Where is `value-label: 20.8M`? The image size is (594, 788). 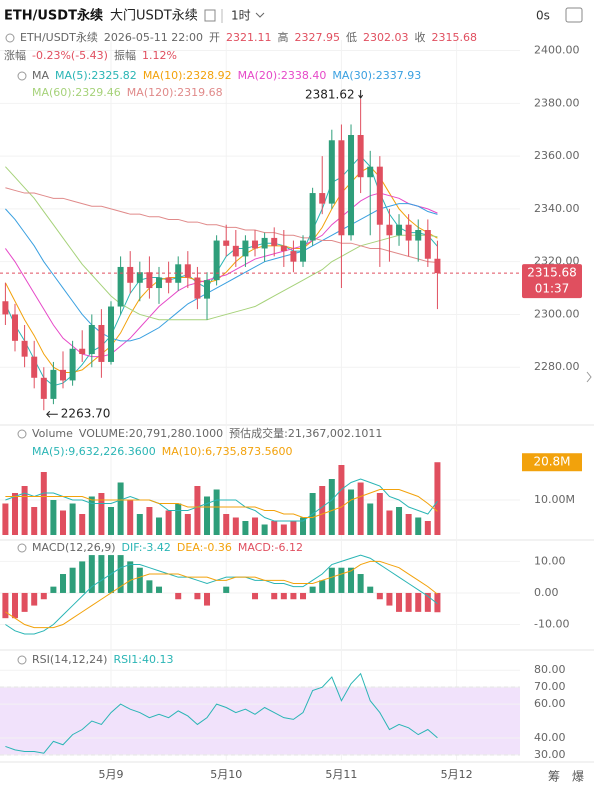
value-label: 20.8M is located at coordinates (551, 462).